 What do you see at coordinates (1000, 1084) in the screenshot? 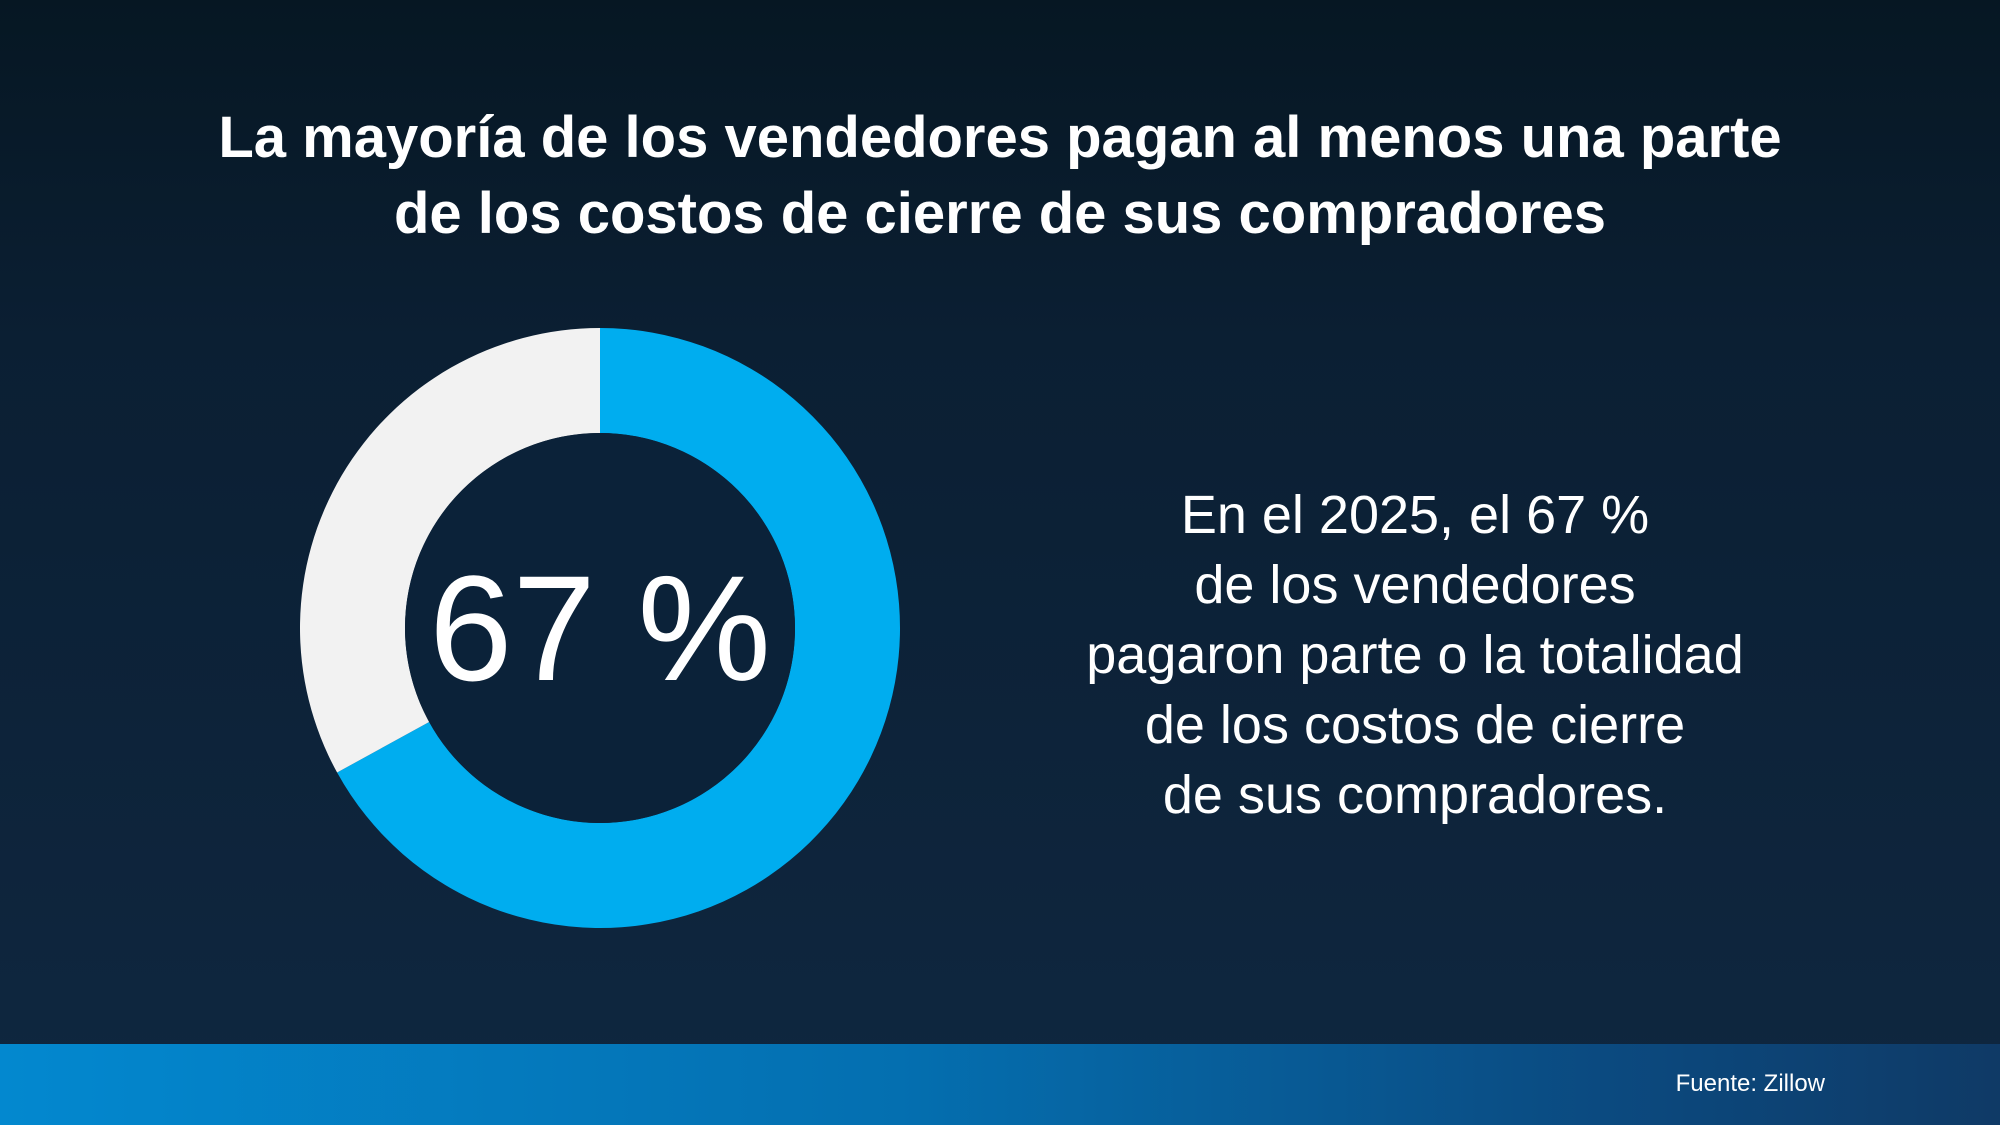
I see `footer-bar` at bounding box center [1000, 1084].